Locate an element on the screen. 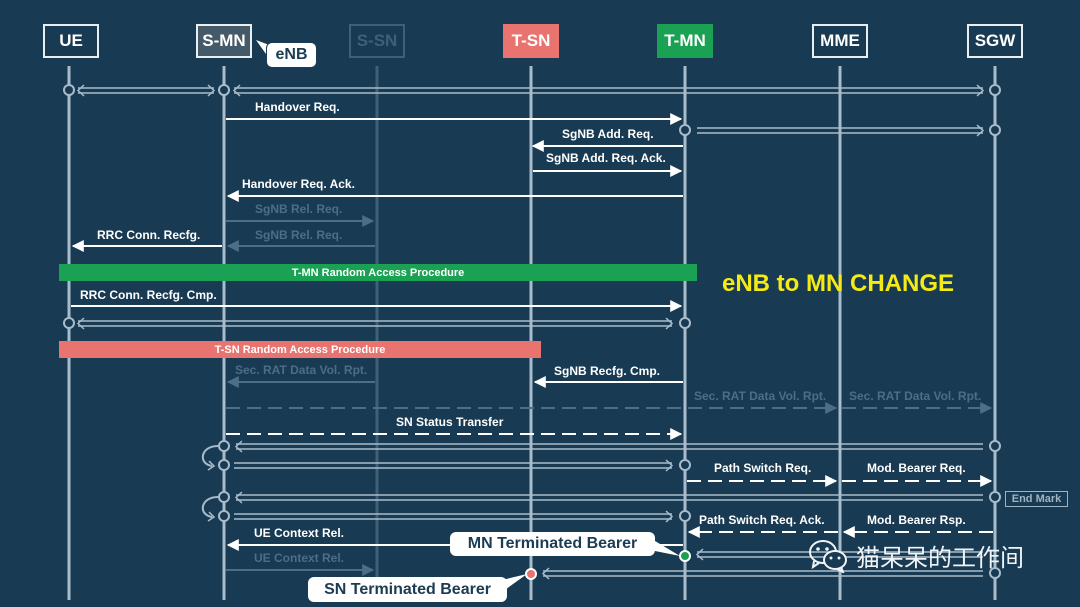 The width and height of the screenshot is (1080, 607). message-label: SgNB Add. Req. is located at coordinates (608, 134).